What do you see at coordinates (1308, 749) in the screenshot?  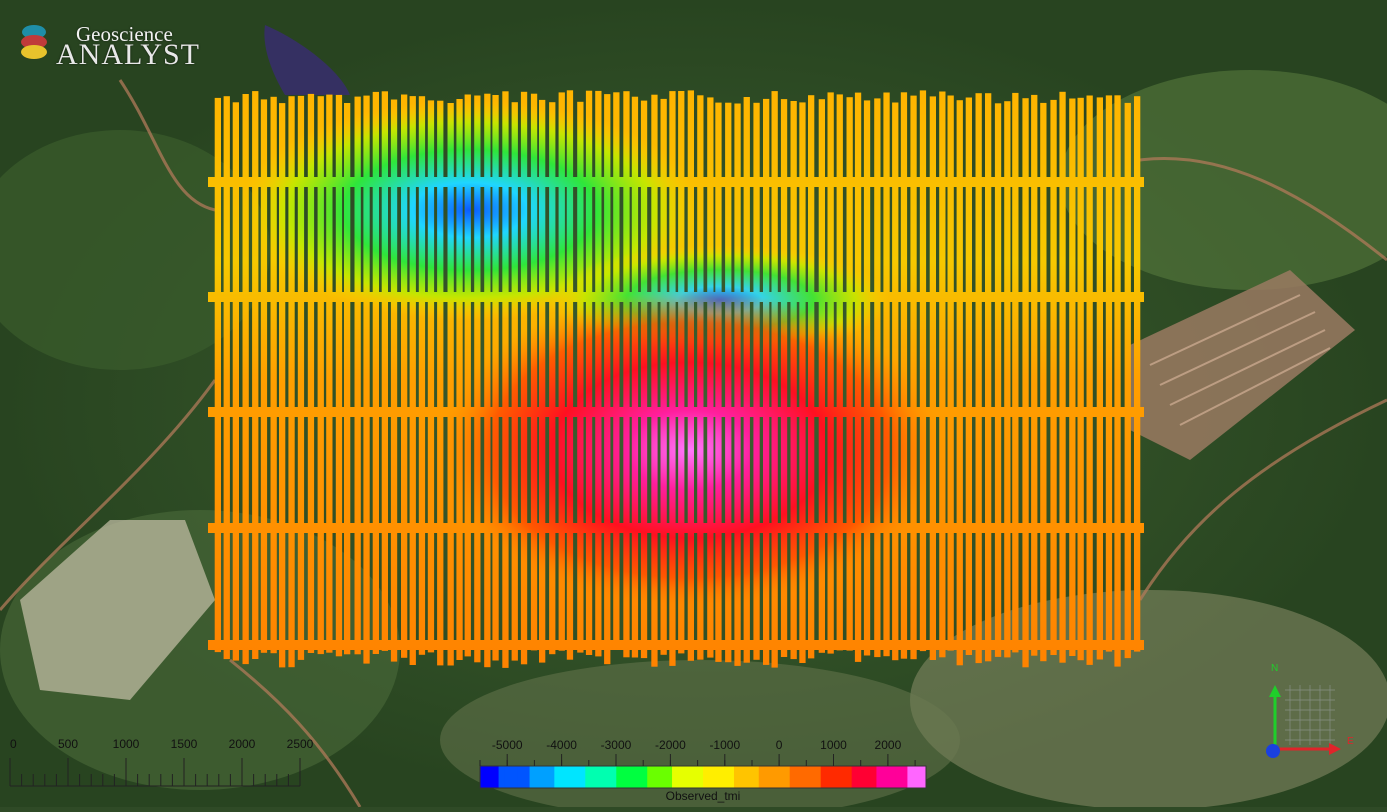 I see `east-axis-arrow` at bounding box center [1308, 749].